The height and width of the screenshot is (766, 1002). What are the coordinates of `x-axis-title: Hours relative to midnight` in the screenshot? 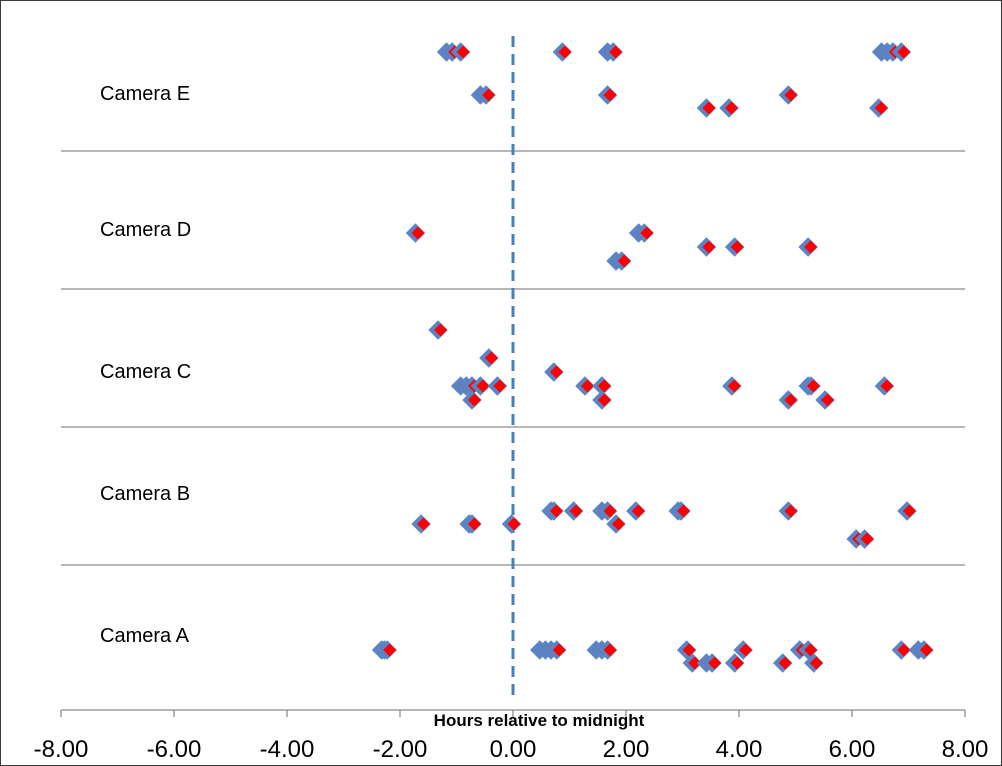 It's located at (539, 720).